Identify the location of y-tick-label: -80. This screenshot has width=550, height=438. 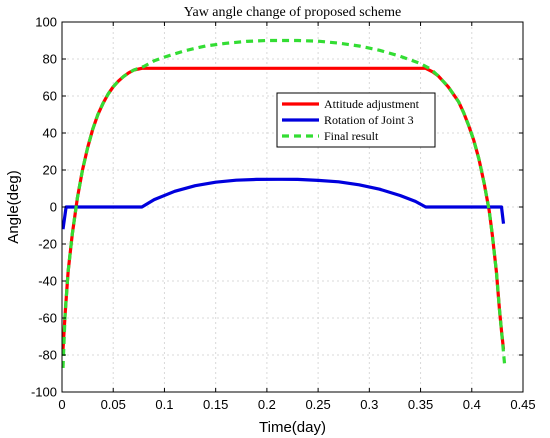
(47, 355).